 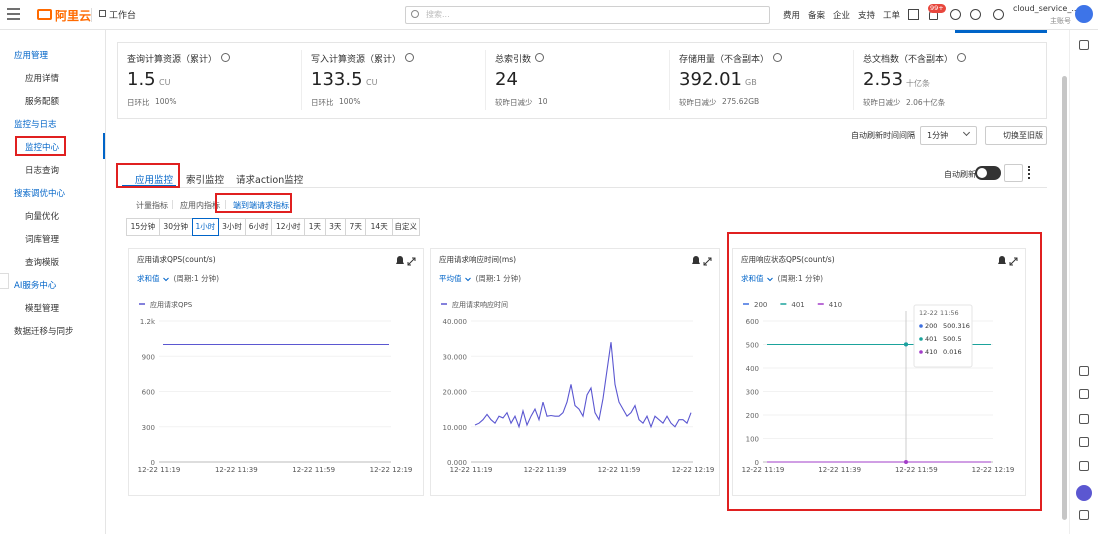 I want to click on legend-label: 401, so click(x=797, y=305).